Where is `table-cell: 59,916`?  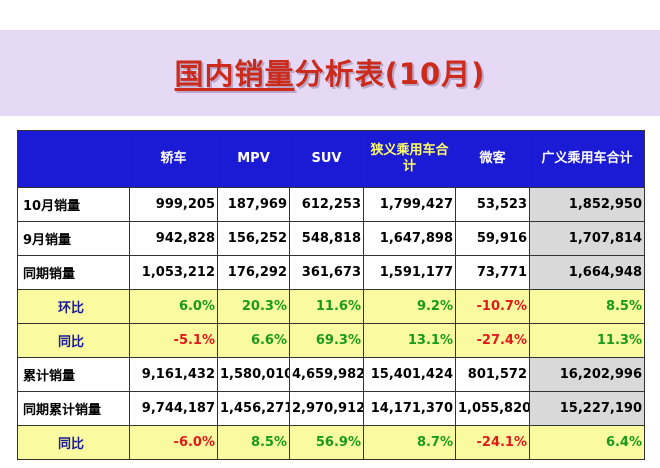 table-cell: 59,916 is located at coordinates (492, 238).